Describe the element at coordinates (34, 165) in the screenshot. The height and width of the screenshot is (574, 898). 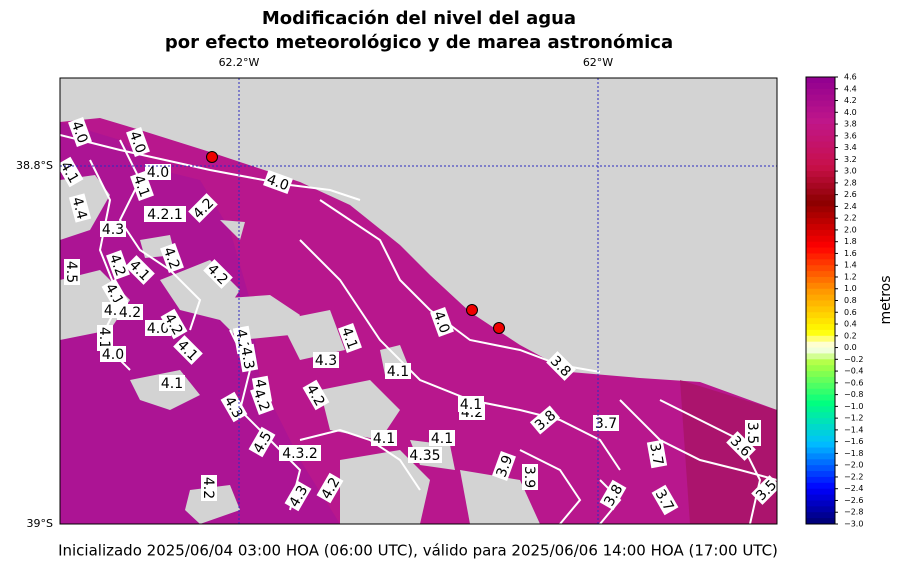
I see `lat-label: 38.8°S` at that location.